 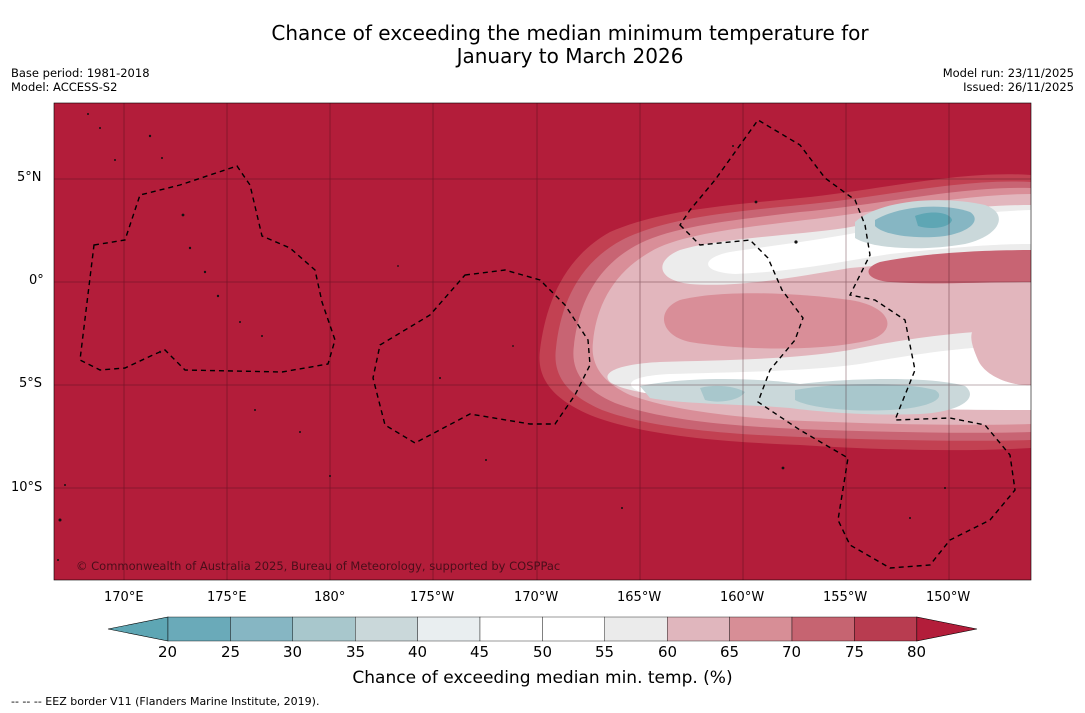 I want to click on blue-patch-south-west, so click(x=722, y=393).